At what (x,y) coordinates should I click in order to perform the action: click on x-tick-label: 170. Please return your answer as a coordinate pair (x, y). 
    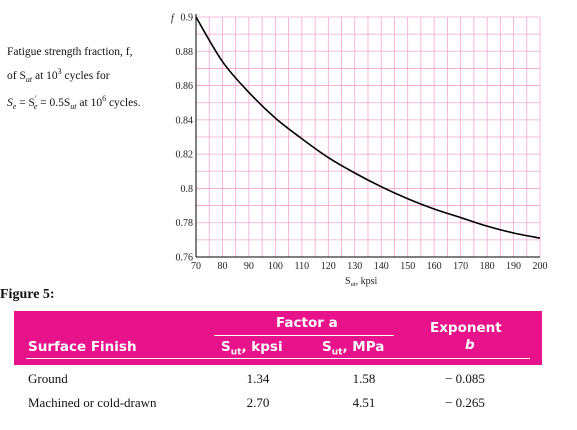
    Looking at the image, I should click on (460, 266).